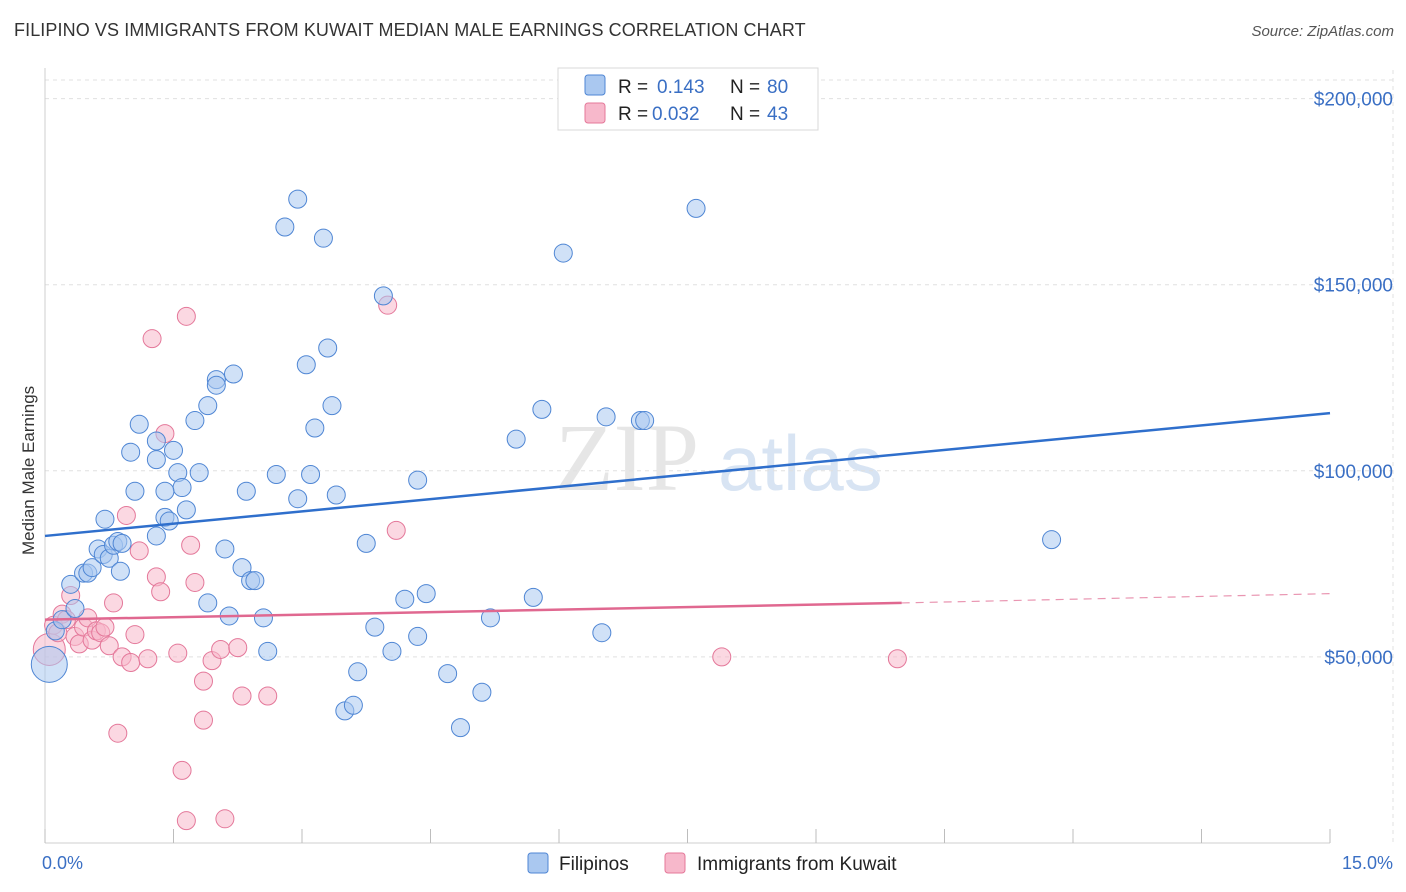 The height and width of the screenshot is (892, 1406). What do you see at coordinates (1353, 100) in the screenshot?
I see `y-tick-label-3: $200,000` at bounding box center [1353, 100].